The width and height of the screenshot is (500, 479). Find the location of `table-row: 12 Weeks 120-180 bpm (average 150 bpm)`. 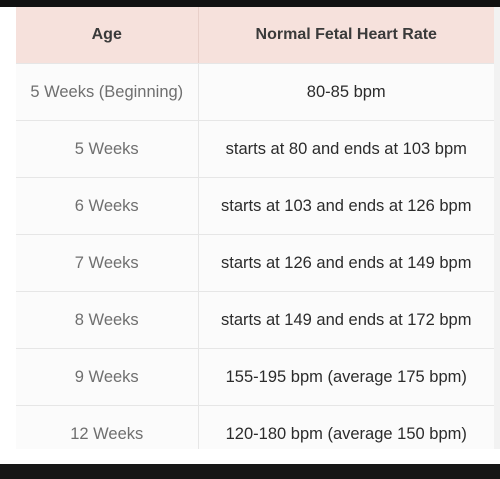

table-row: 12 Weeks 120-180 bpm (average 150 bpm) is located at coordinates (255, 427).